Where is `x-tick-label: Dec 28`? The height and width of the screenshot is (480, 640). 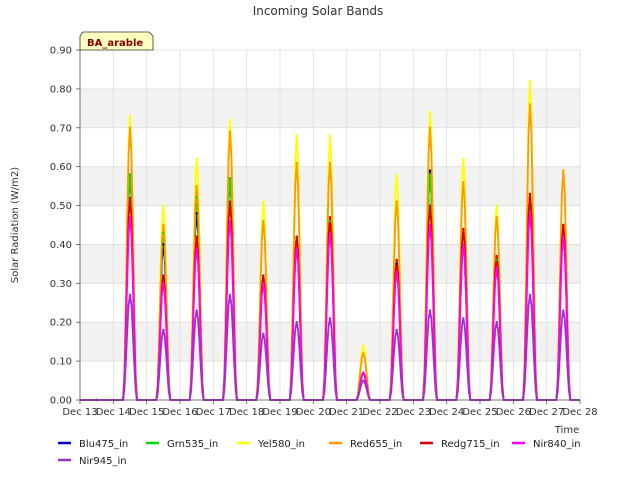 x-tick-label: Dec 28 is located at coordinates (579, 412).